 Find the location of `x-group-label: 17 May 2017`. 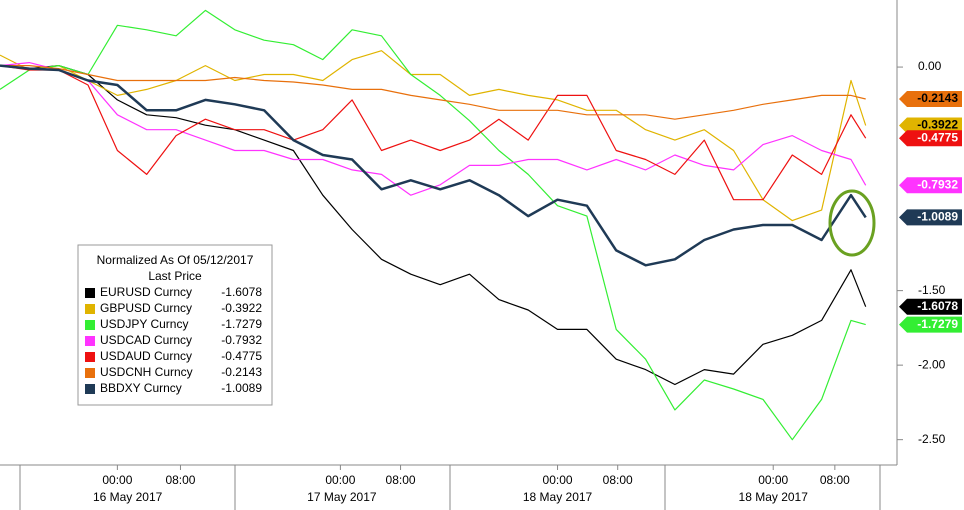

x-group-label: 17 May 2017 is located at coordinates (342, 497).